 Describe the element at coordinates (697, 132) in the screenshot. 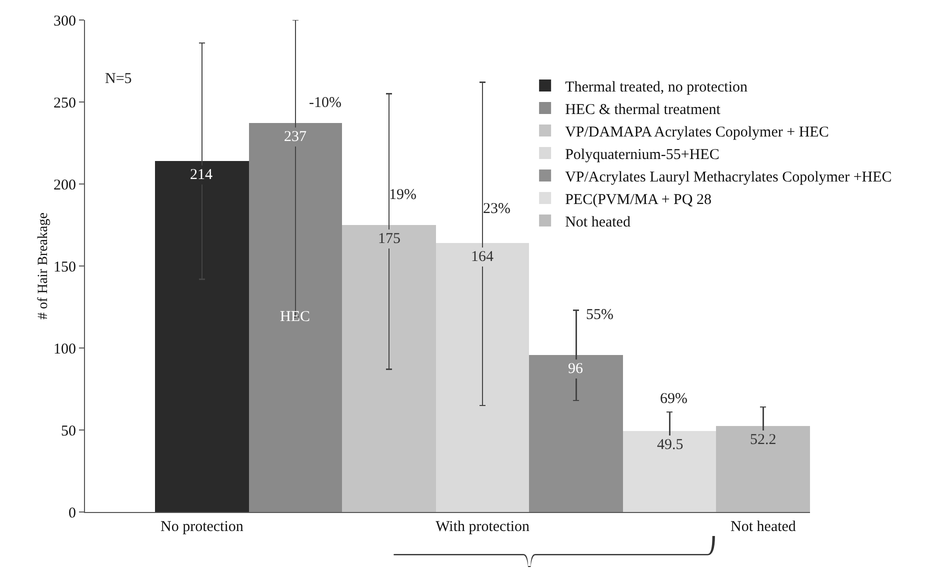

I see `legend-label: VP/DAMAPA Acrylates Copolymer + HEC` at that location.